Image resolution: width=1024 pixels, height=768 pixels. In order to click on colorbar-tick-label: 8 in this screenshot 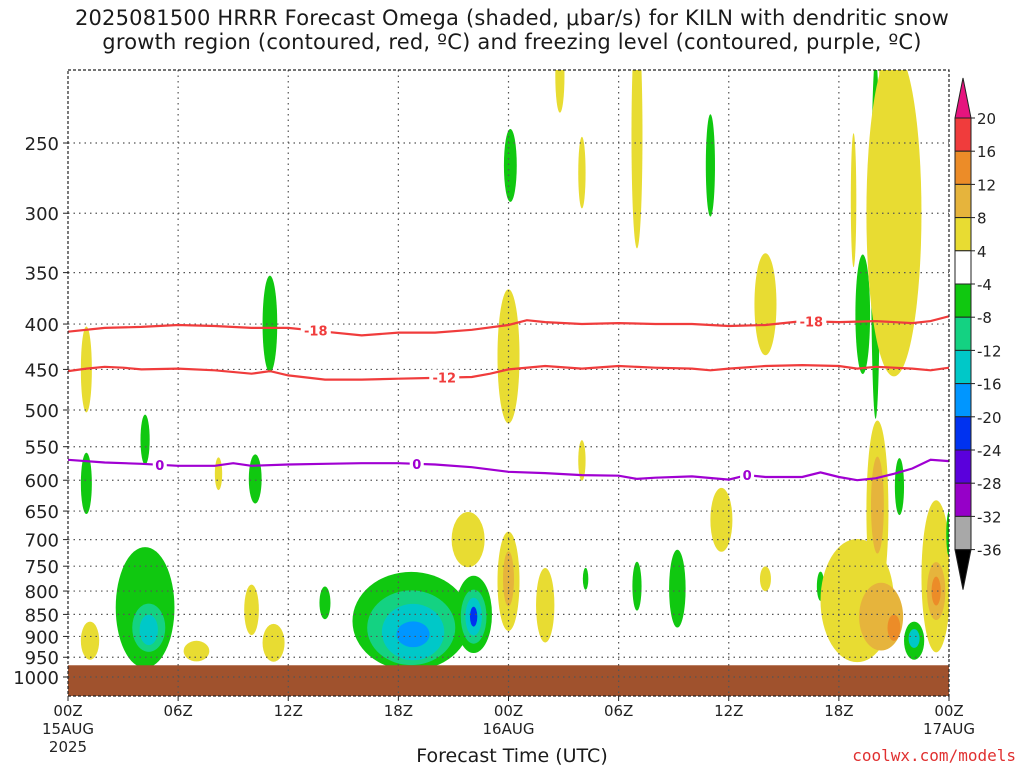, I will do `click(982, 219)`.